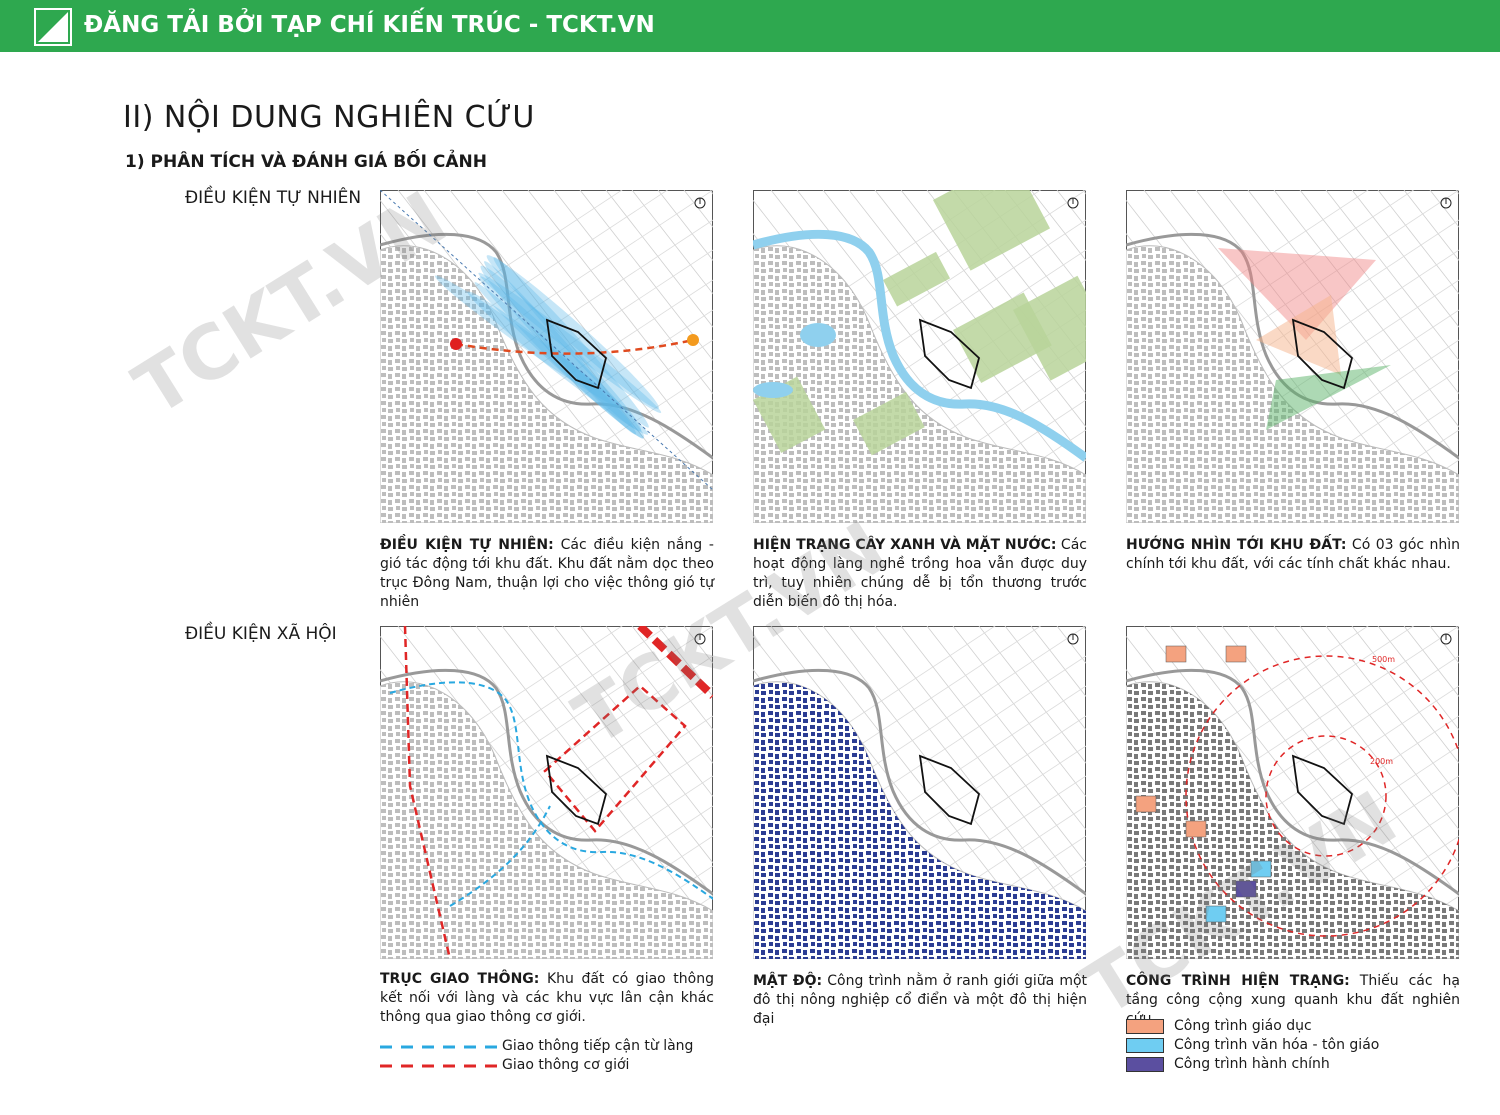  What do you see at coordinates (905, 545) in the screenshot?
I see `caption-heading: HIỆN TRẠNG CÂY XANH VÀ MẶT NƯỚC:` at bounding box center [905, 545].